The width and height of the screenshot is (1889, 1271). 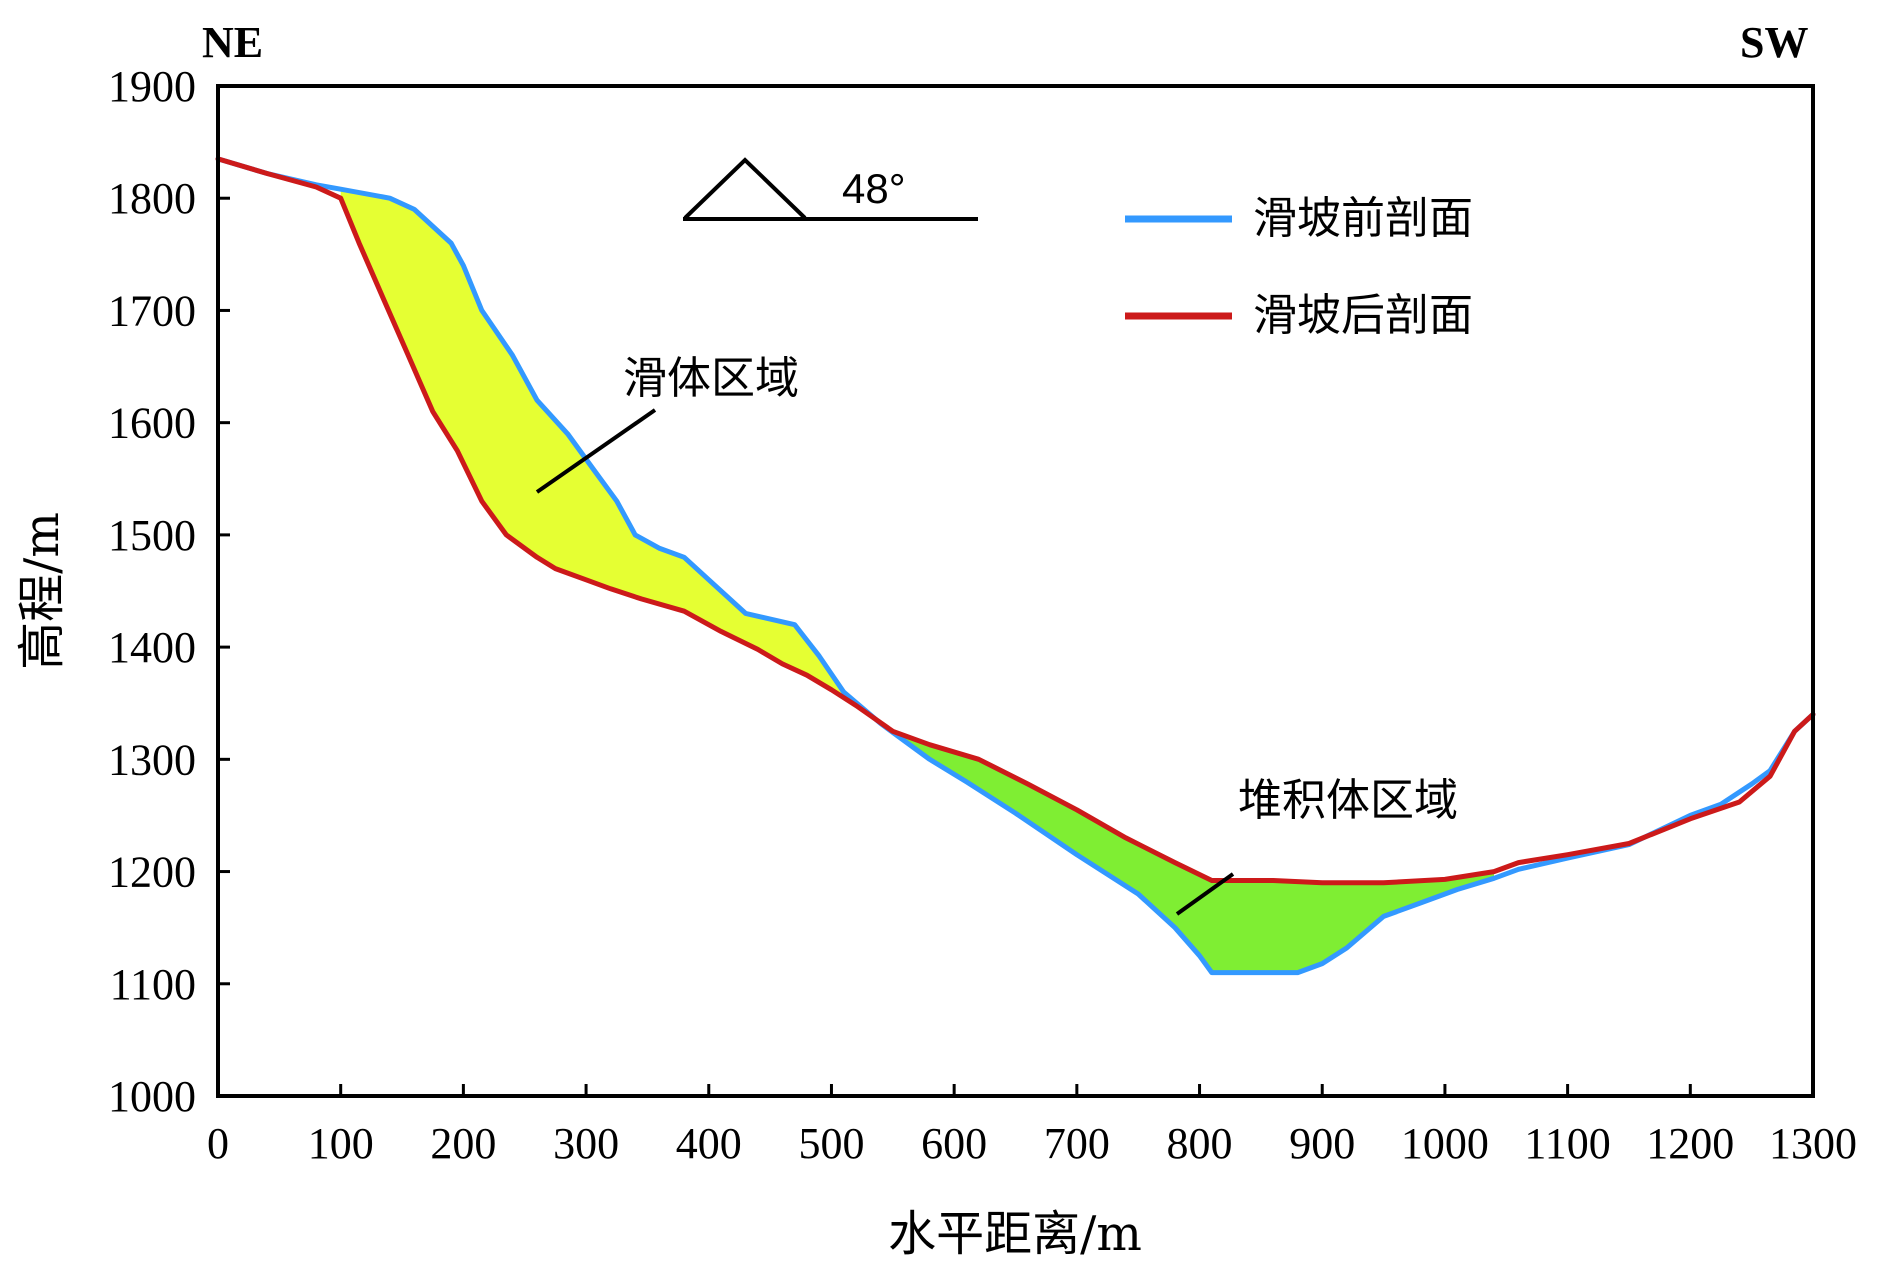 What do you see at coordinates (1363, 315) in the screenshot?
I see `legend-label-after: 滑坡后剖面` at bounding box center [1363, 315].